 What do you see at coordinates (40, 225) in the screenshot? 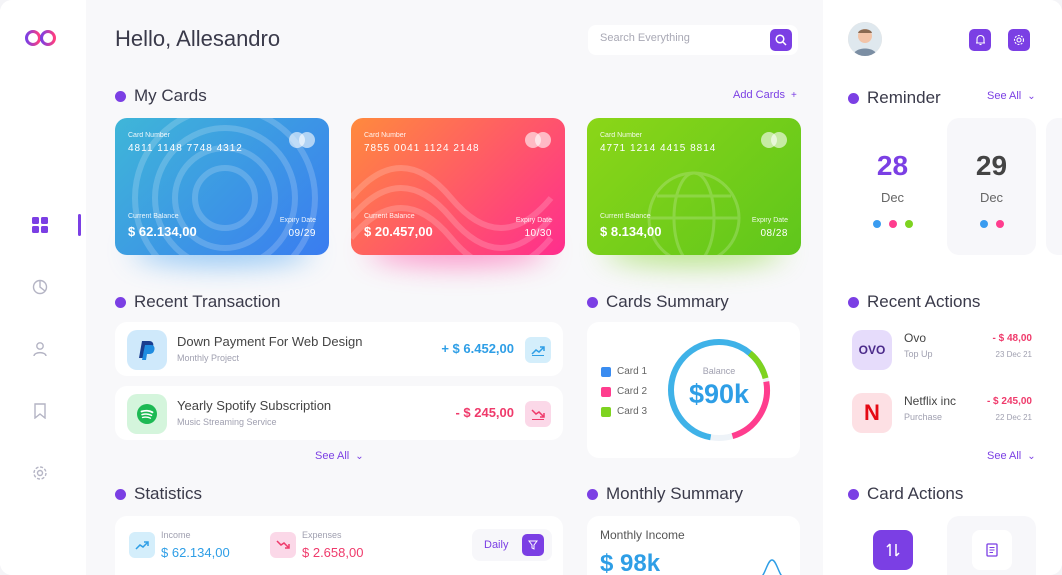
I see `dashboard-icon` at bounding box center [40, 225].